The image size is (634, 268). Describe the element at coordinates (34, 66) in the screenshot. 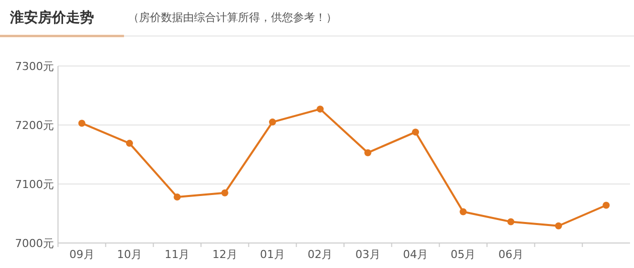

I see `y-tick-label: 7300元` at that location.